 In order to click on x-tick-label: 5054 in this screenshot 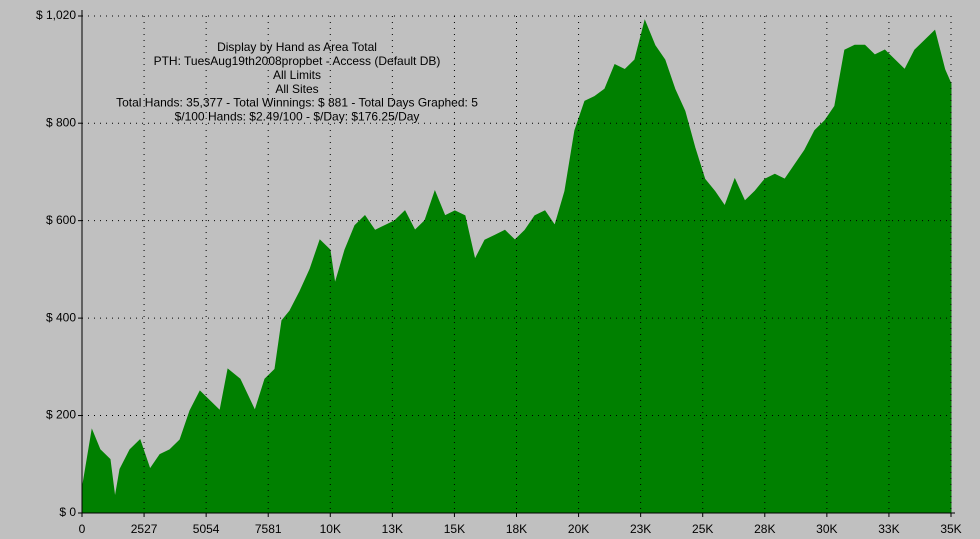, I will do `click(206, 529)`.